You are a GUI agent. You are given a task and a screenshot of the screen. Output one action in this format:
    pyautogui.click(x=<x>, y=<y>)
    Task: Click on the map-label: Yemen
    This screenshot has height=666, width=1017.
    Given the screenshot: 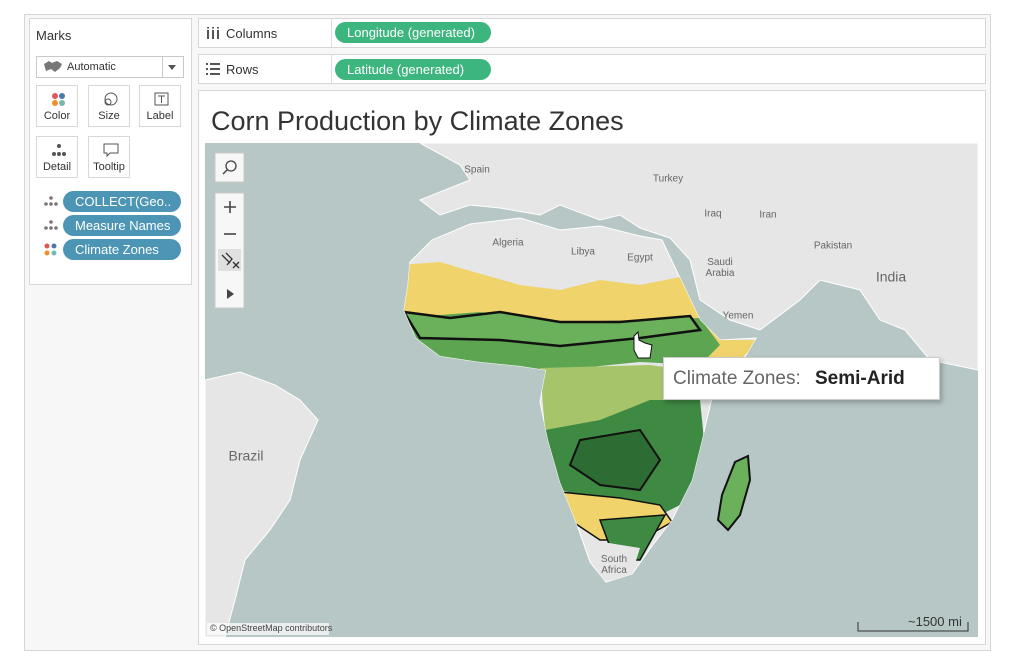 What is the action you would take?
    pyautogui.click(x=738, y=316)
    